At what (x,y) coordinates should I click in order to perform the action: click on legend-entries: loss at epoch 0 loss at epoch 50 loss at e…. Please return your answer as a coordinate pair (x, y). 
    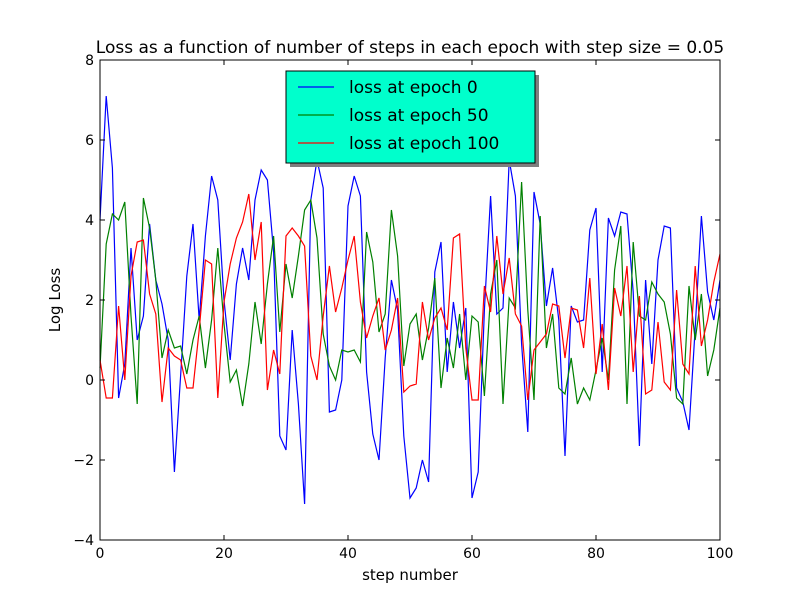
    Looking at the image, I should click on (398, 116).